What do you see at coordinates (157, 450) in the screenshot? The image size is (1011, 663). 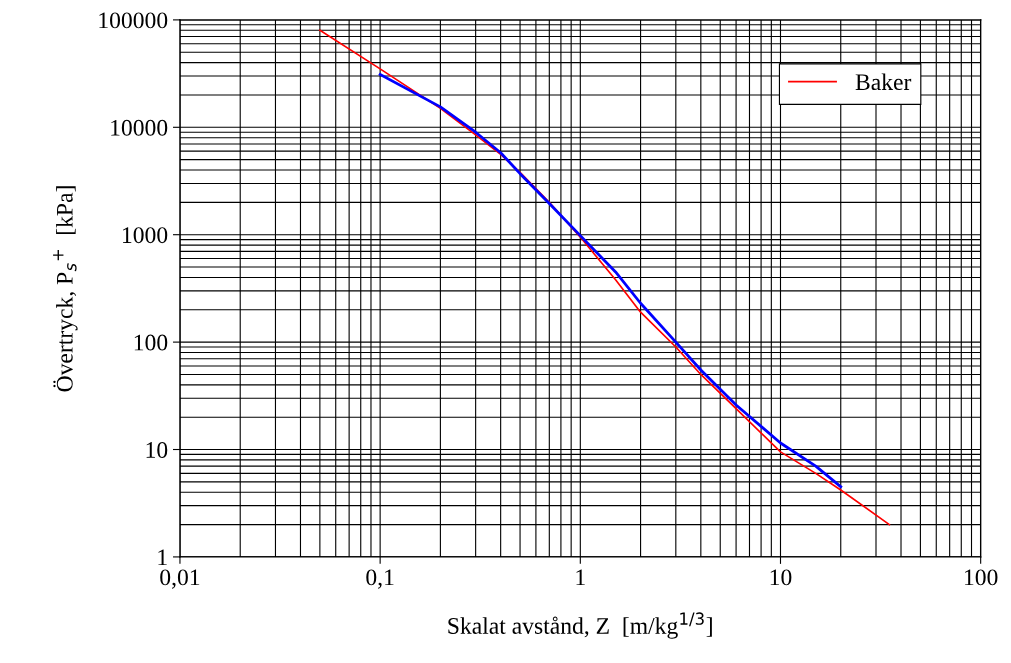 I see `y-tick-label: 10` at bounding box center [157, 450].